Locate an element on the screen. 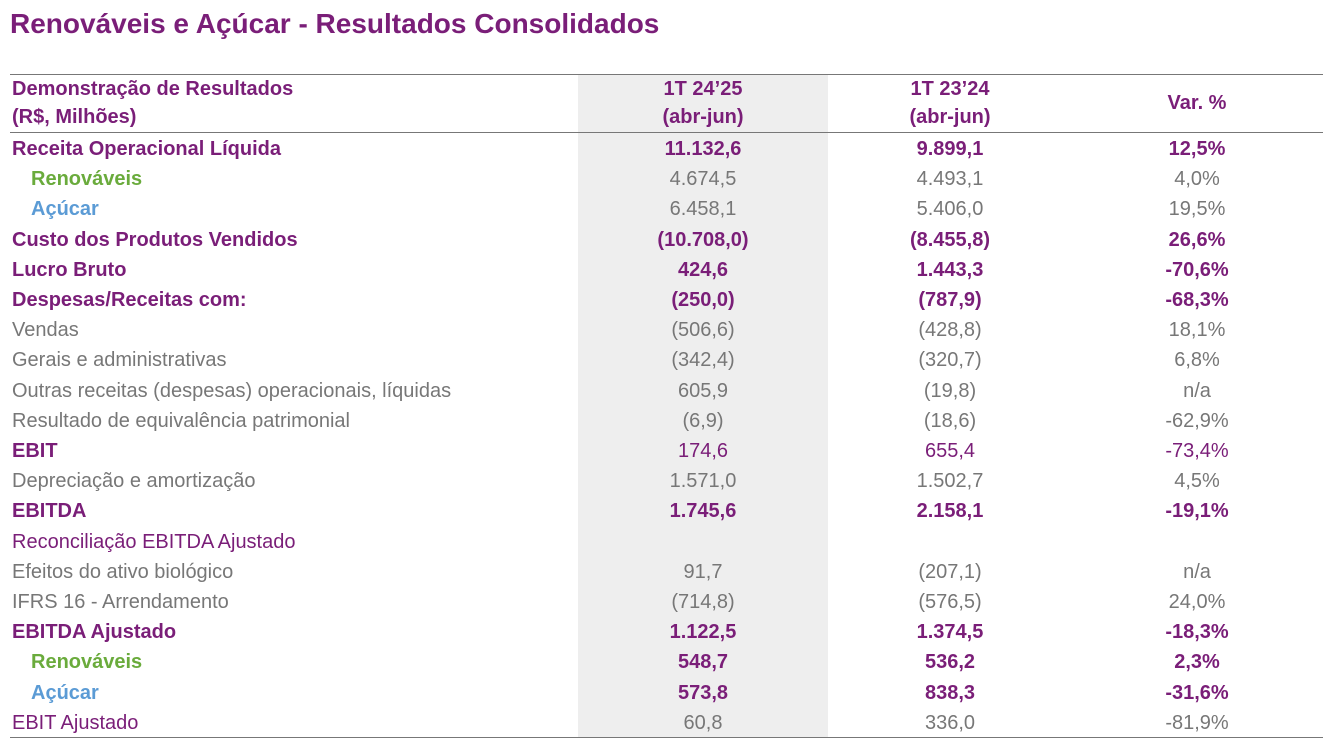  value-cell: 60,8 is located at coordinates (703, 722).